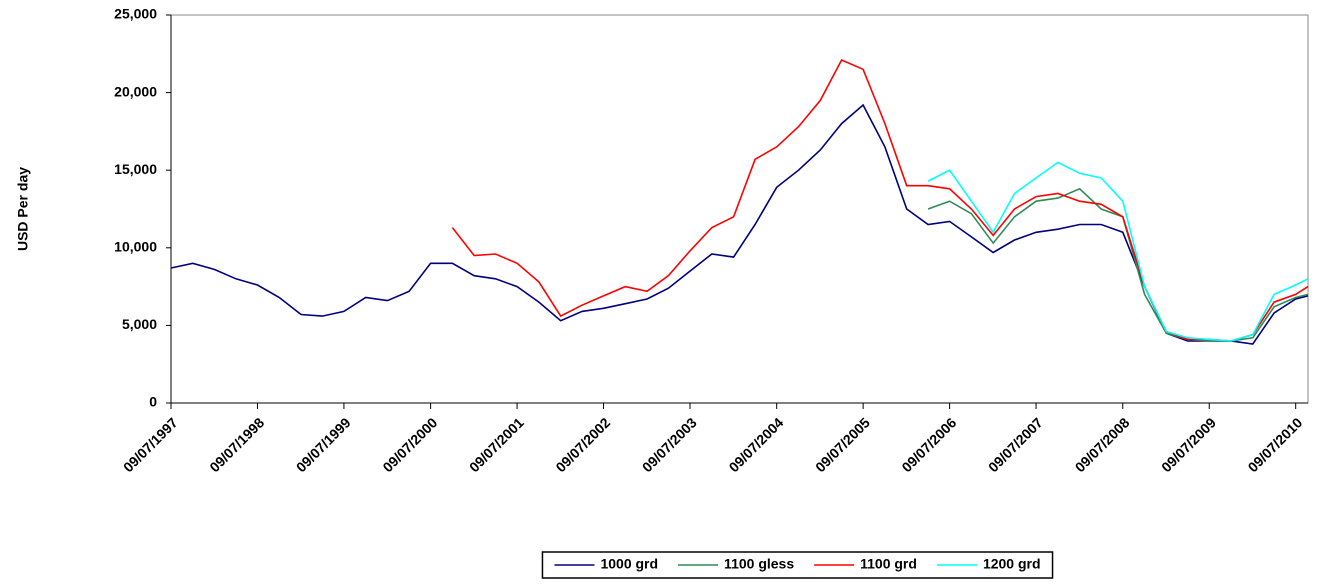 This screenshot has width=1329, height=586. What do you see at coordinates (1102, 444) in the screenshot?
I see `x-tick-label: 09/07/2008` at bounding box center [1102, 444].